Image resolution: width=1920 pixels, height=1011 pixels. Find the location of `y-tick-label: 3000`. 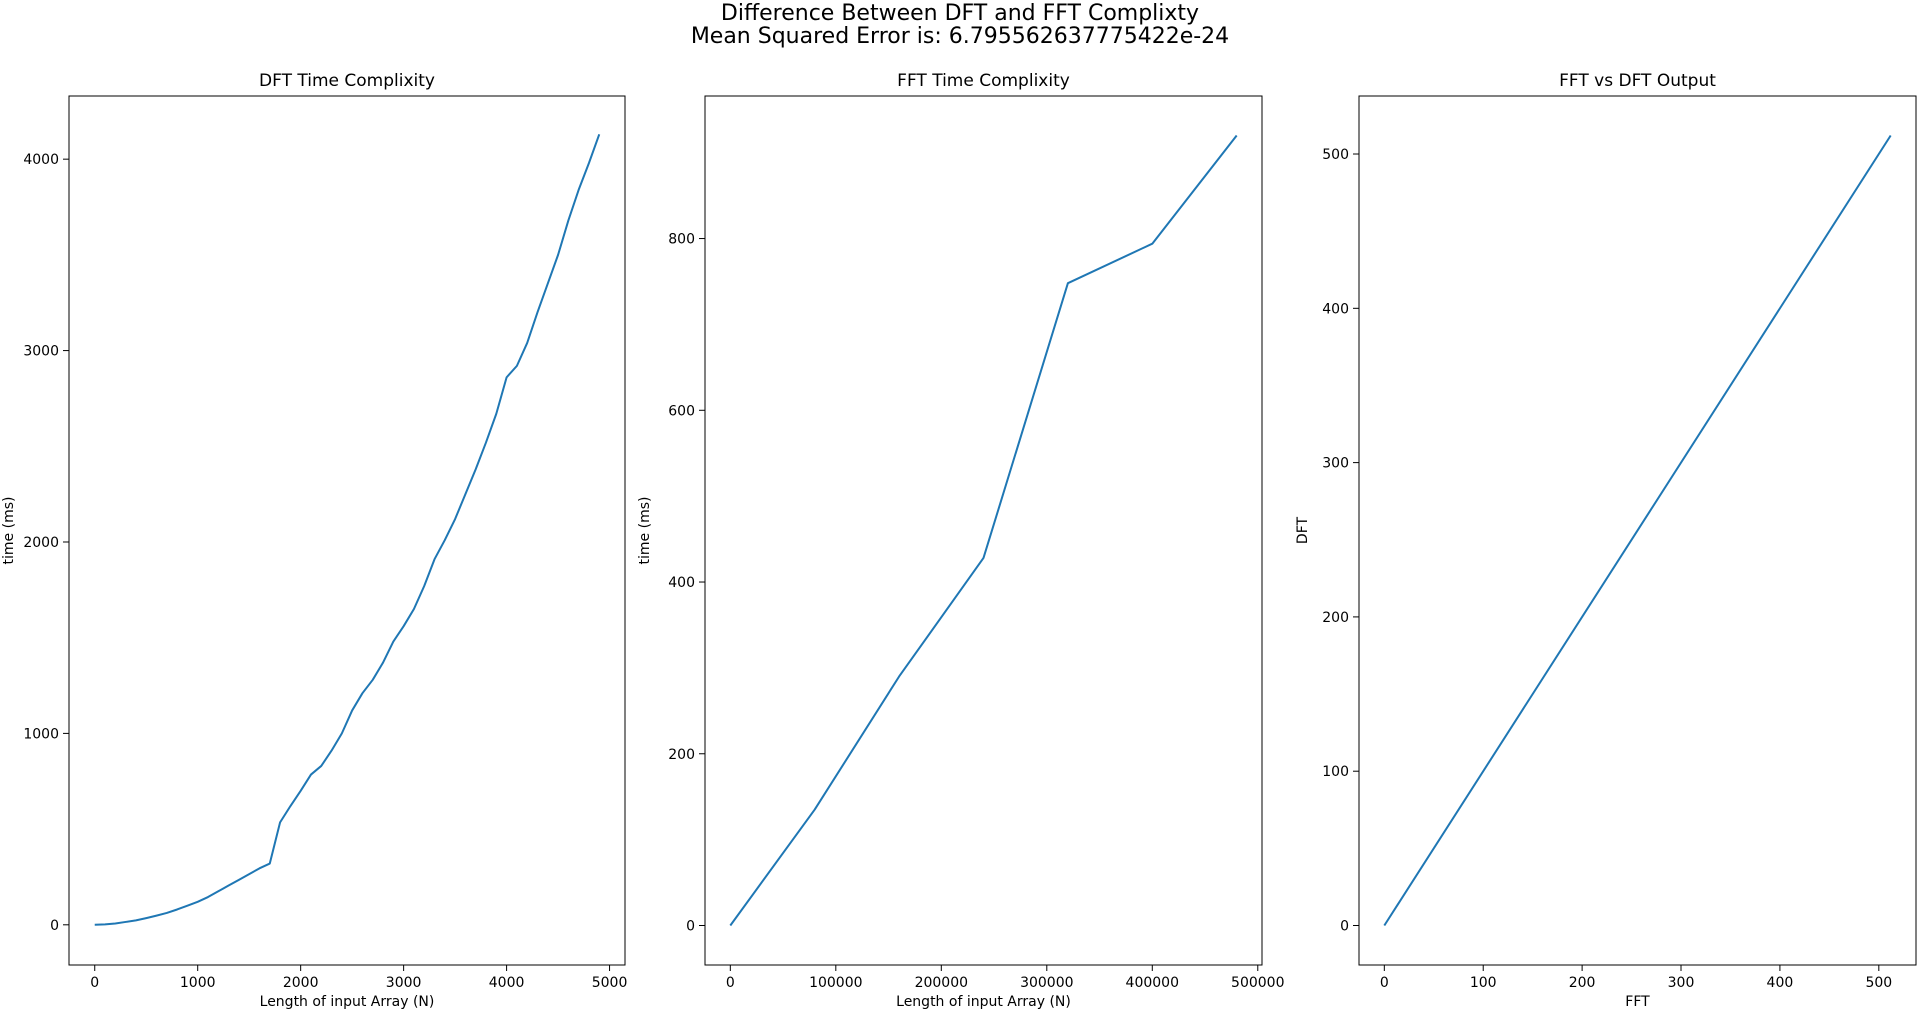

y-tick-label: 3000 is located at coordinates (41, 352).